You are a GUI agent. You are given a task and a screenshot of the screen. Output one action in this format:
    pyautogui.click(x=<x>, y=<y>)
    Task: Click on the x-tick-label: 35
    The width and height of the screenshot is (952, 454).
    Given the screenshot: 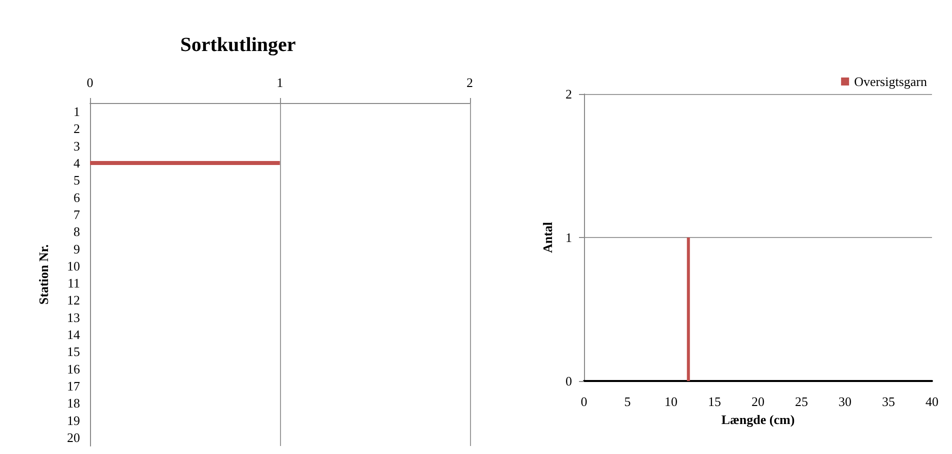 What is the action you would take?
    pyautogui.click(x=888, y=401)
    